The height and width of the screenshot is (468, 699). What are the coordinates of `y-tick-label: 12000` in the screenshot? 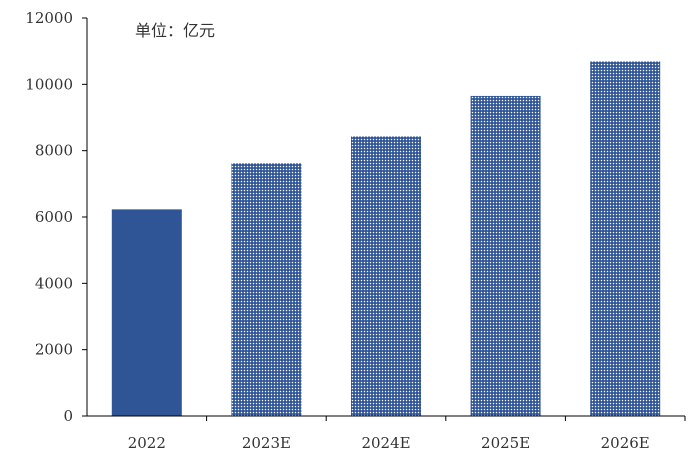 It's located at (49, 18).